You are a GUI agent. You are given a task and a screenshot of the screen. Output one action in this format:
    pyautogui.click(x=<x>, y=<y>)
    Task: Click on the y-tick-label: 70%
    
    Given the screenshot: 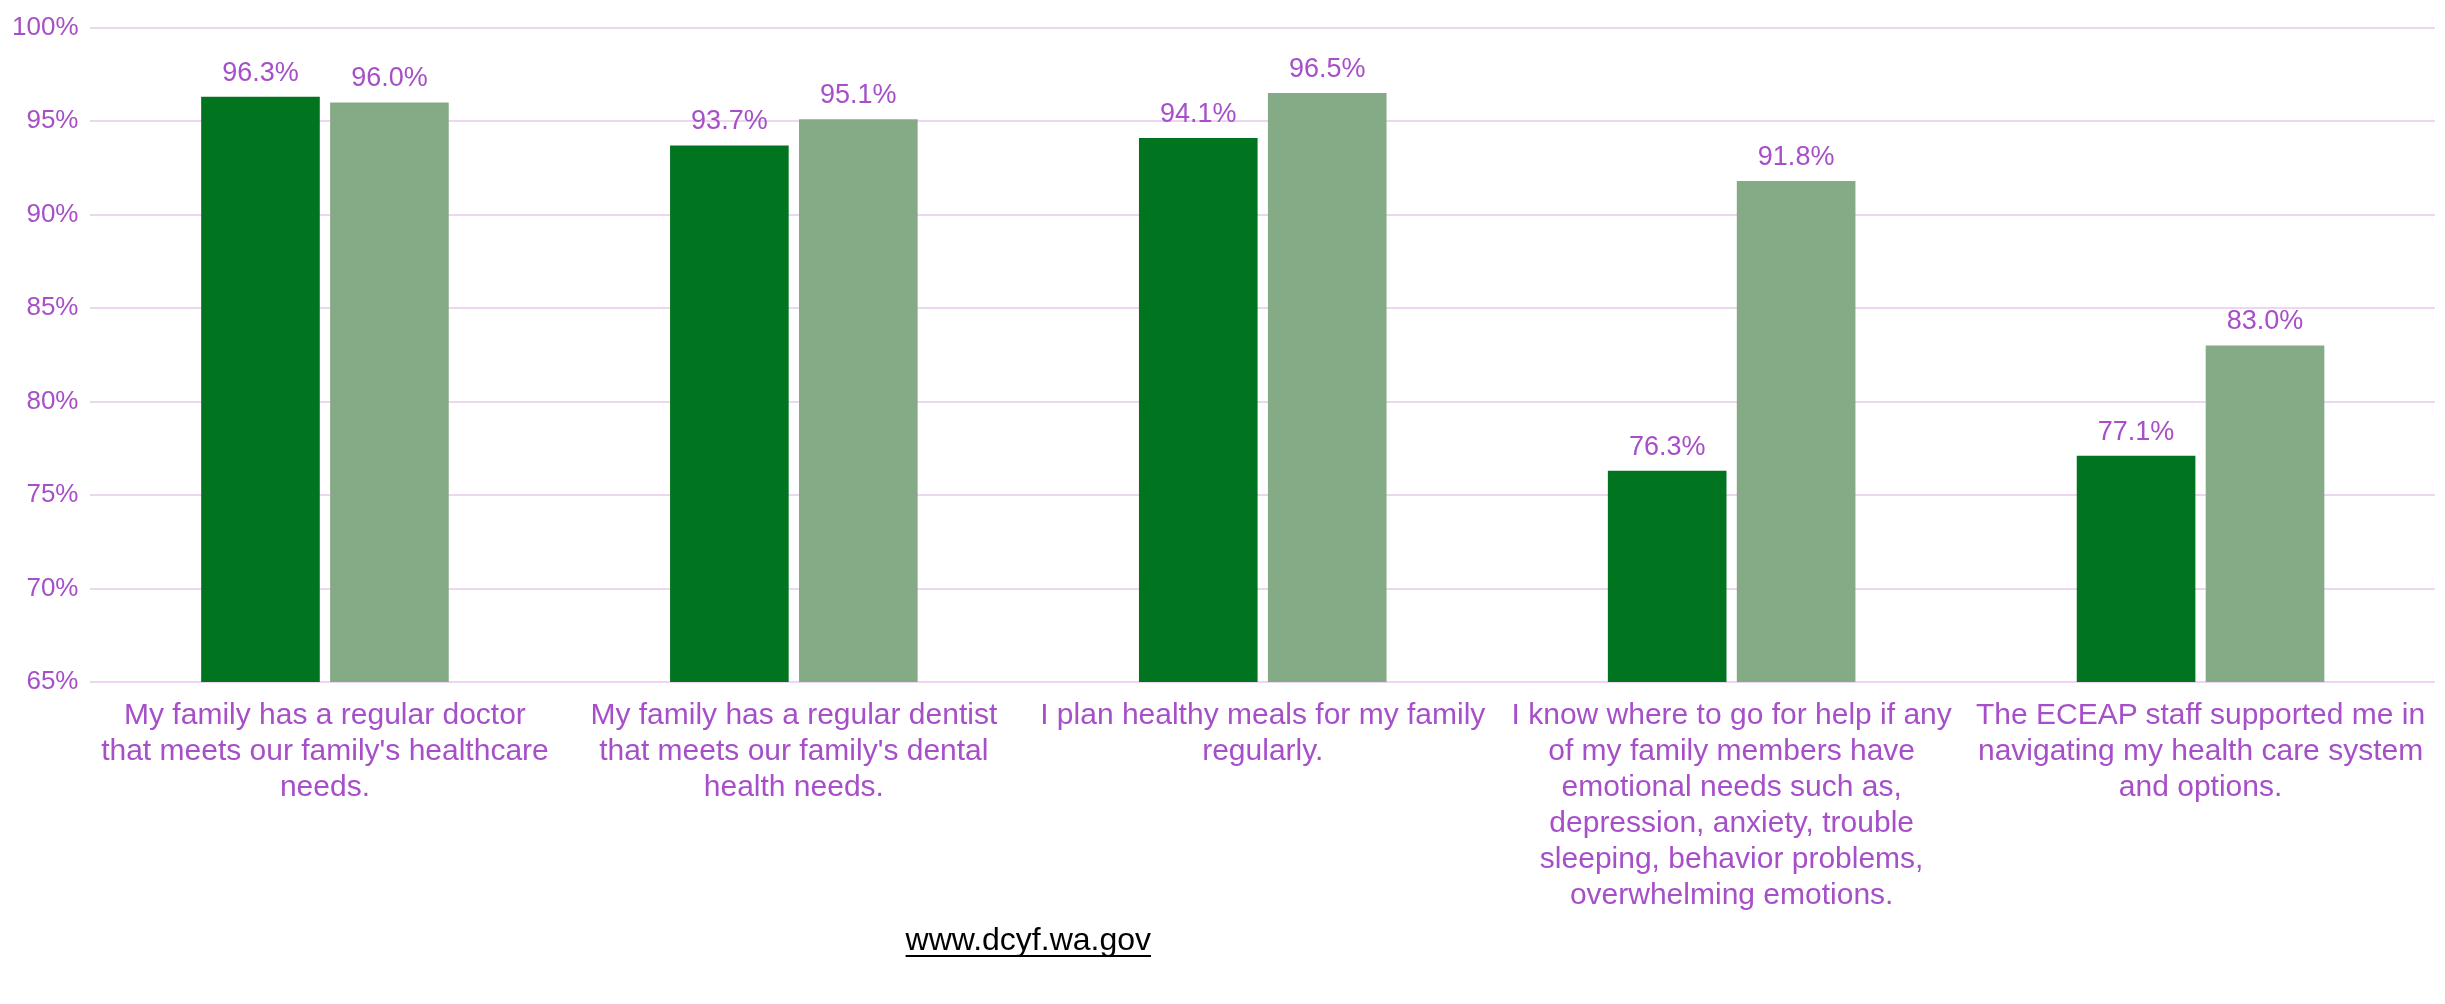 What is the action you would take?
    pyautogui.click(x=52, y=586)
    